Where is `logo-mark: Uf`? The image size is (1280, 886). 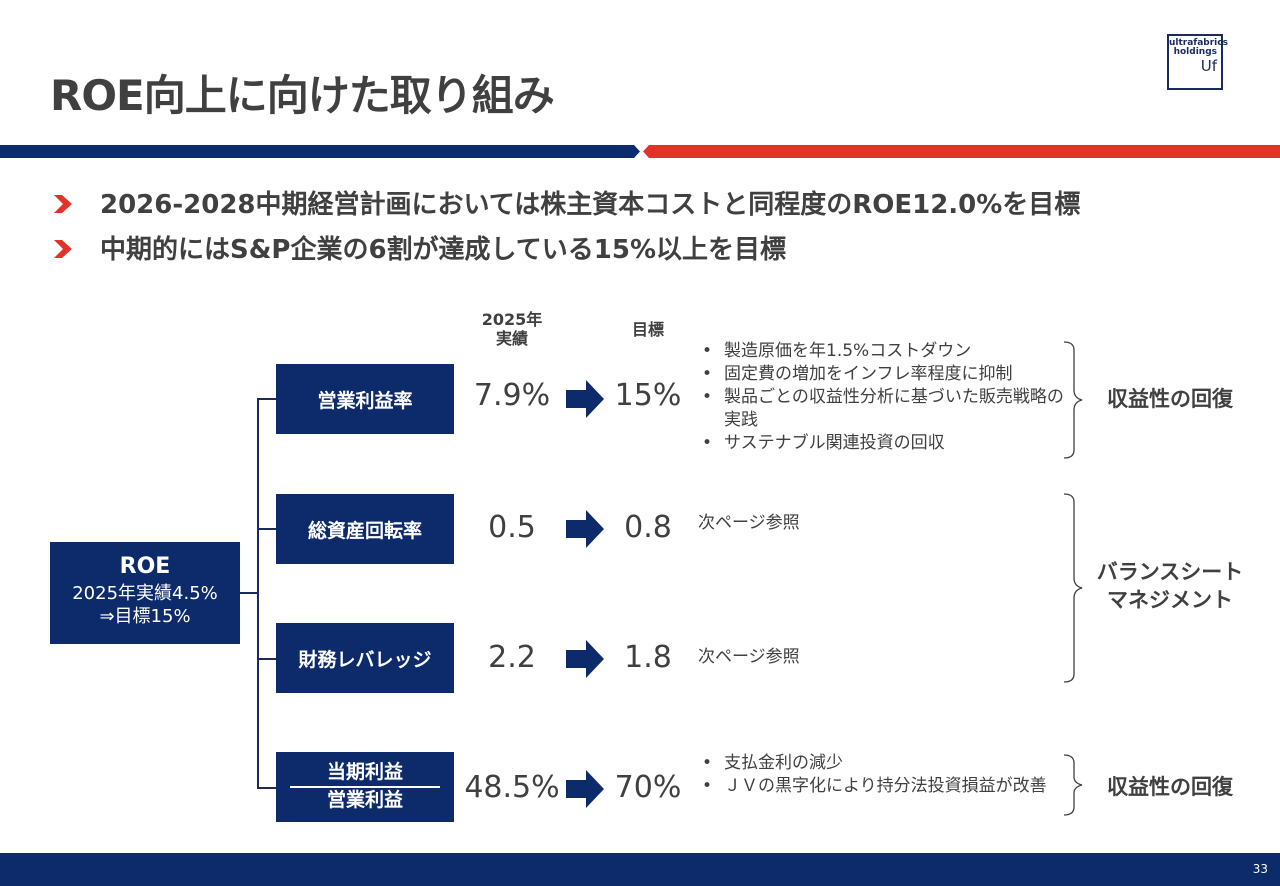 logo-mark: Uf is located at coordinates (1208, 65).